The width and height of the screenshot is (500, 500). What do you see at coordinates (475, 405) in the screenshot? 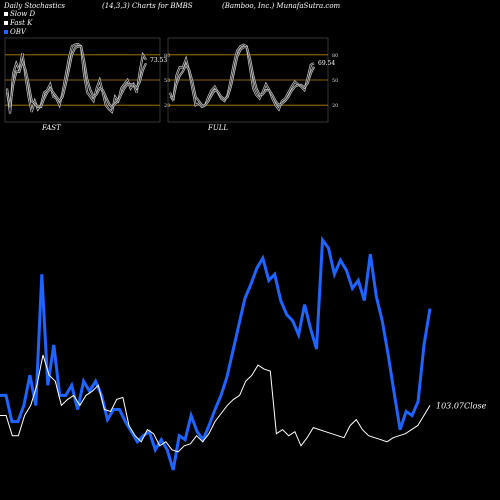
I see `close-label: Close` at bounding box center [475, 405].